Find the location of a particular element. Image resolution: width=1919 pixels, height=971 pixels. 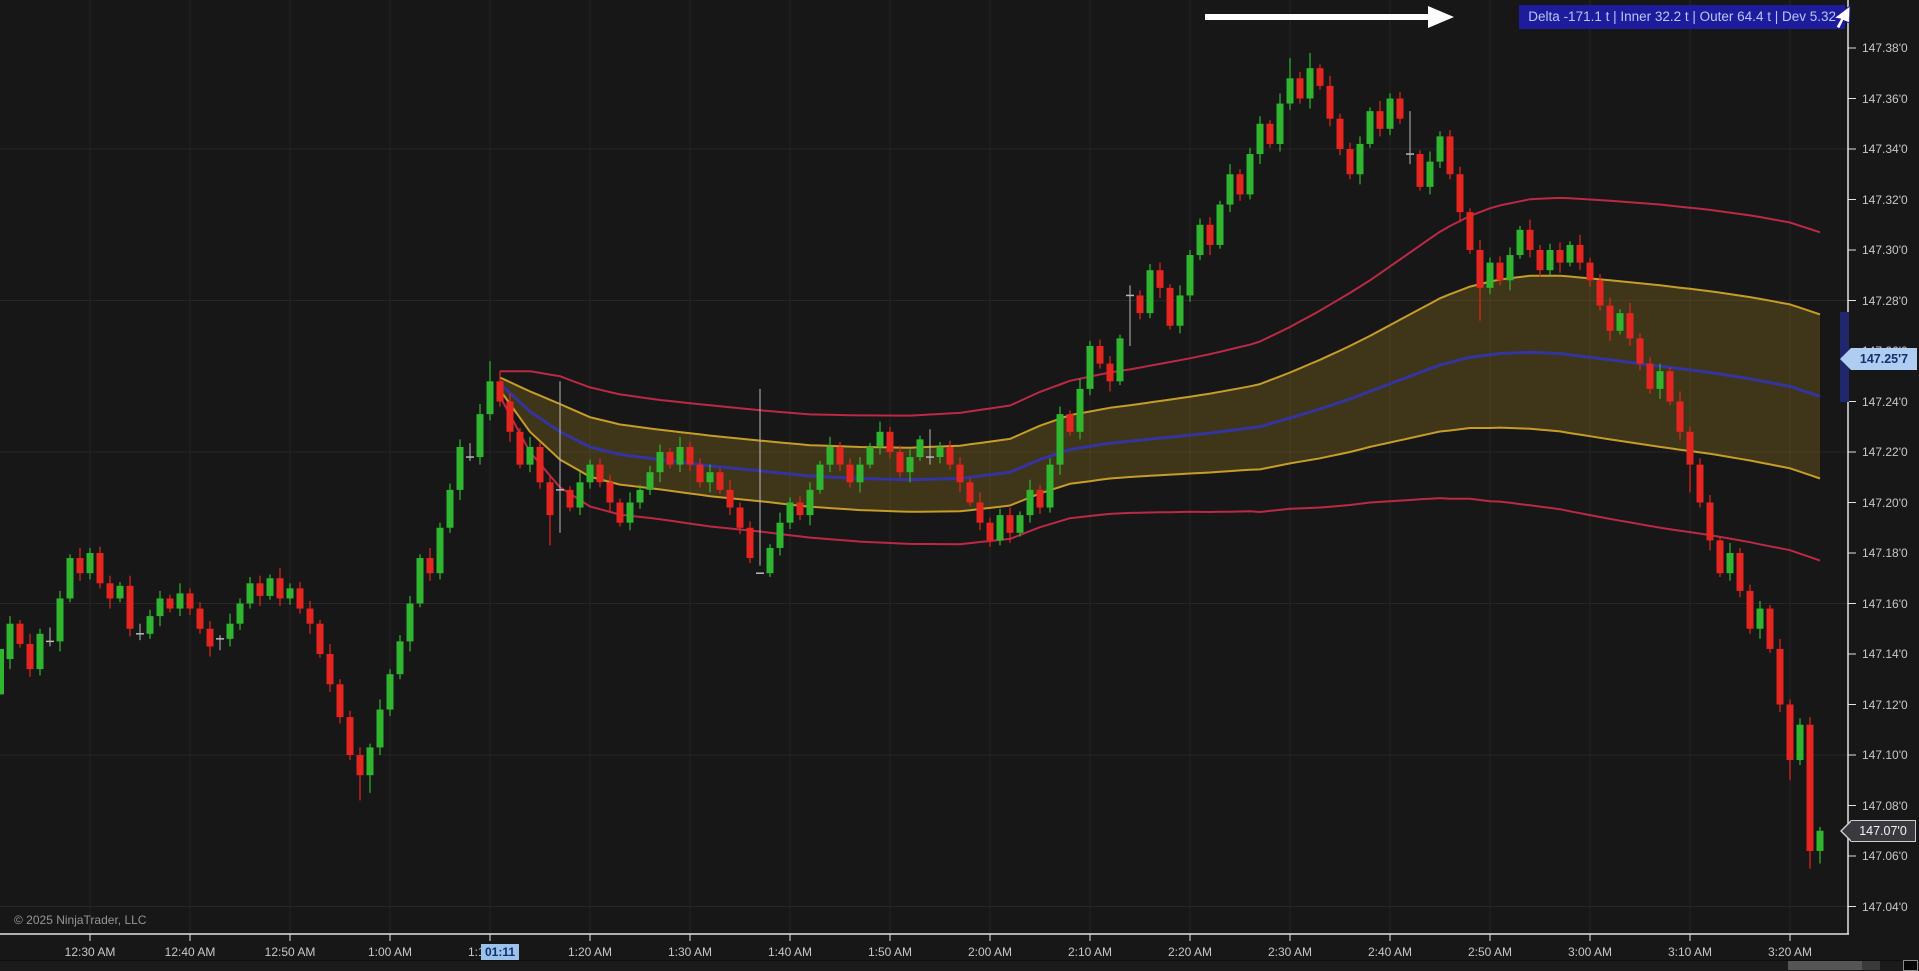

copyright-text: © 2025 NinjaTrader, LLC is located at coordinates (80, 920).